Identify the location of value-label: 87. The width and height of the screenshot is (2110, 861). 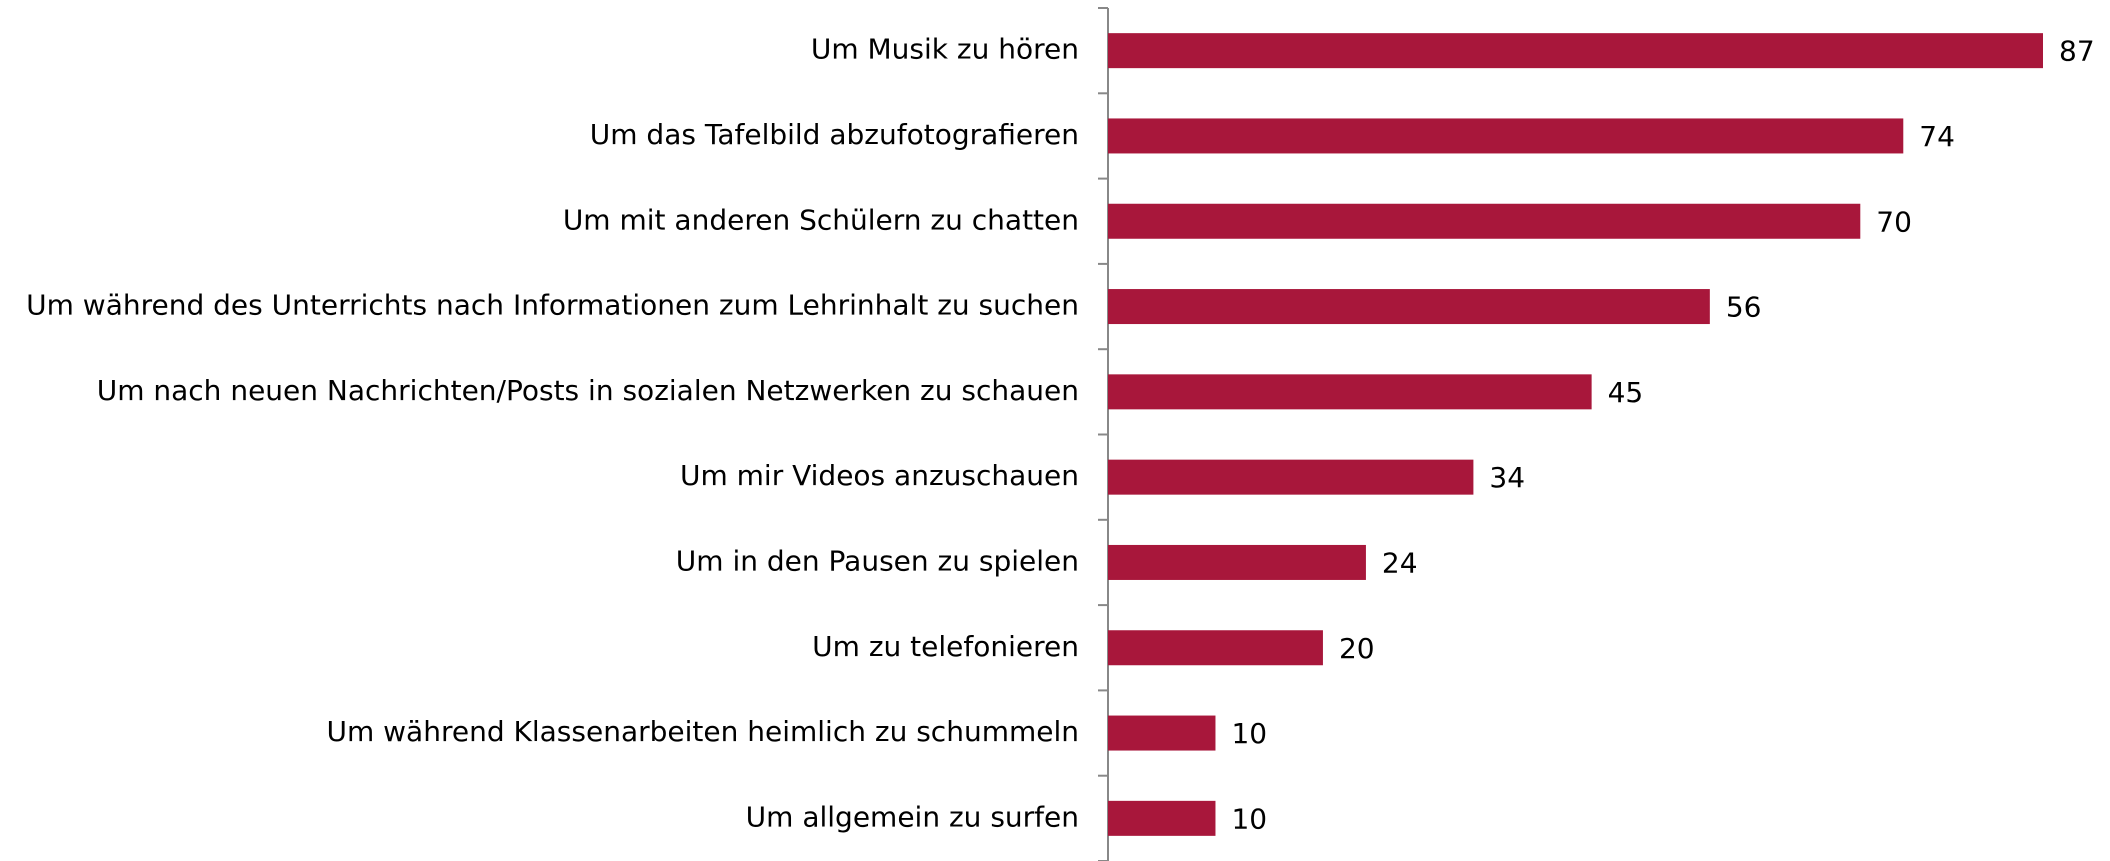
(2077, 51).